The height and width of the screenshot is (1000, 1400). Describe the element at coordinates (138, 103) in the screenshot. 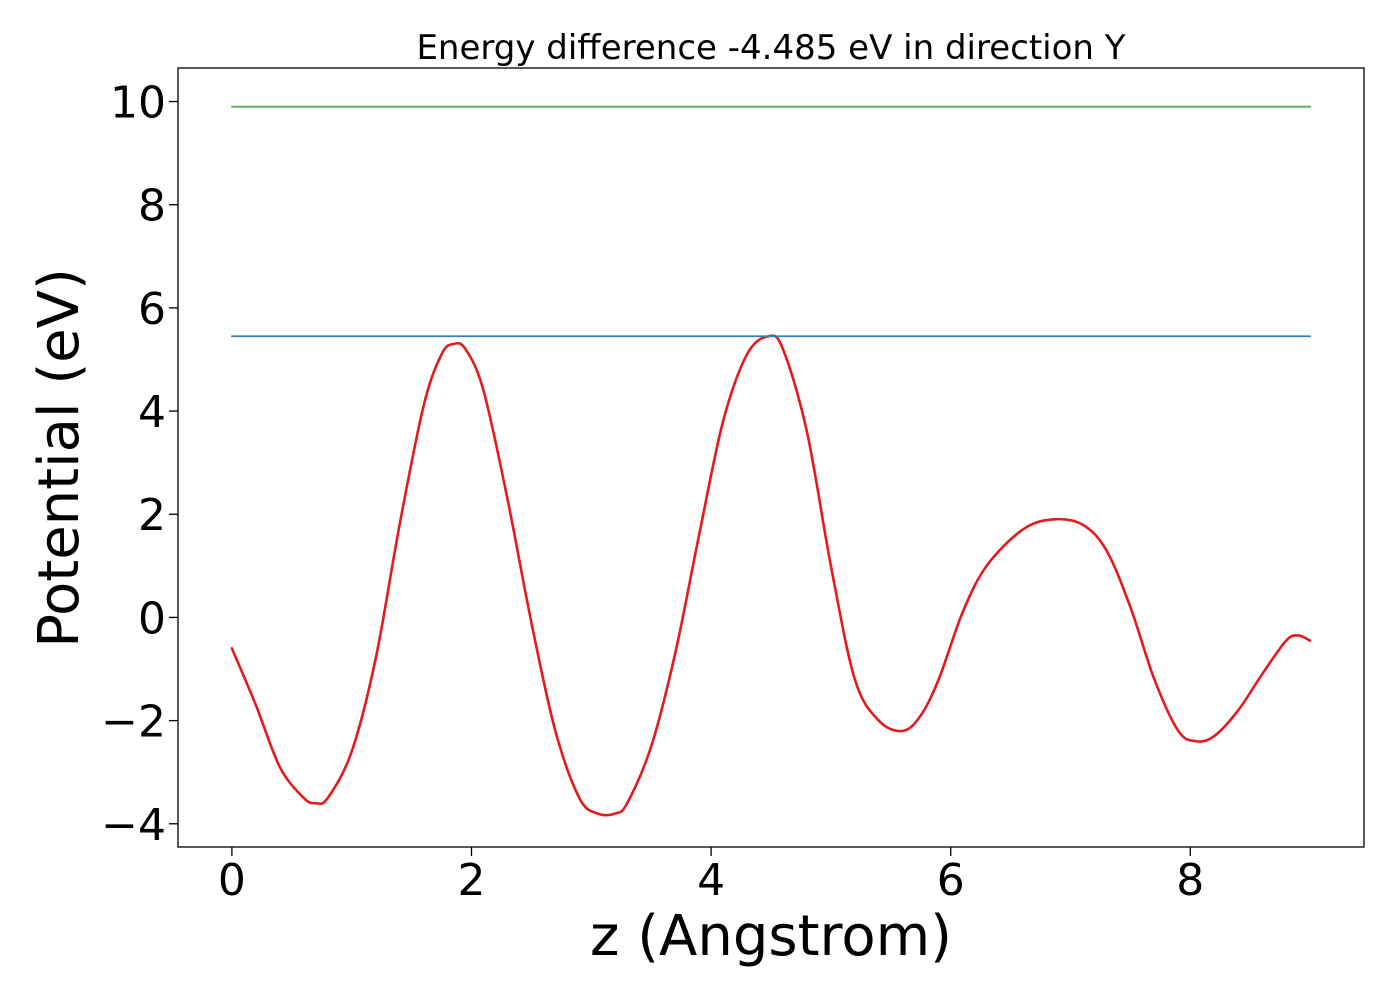

I see `y-tick-label: 10` at that location.